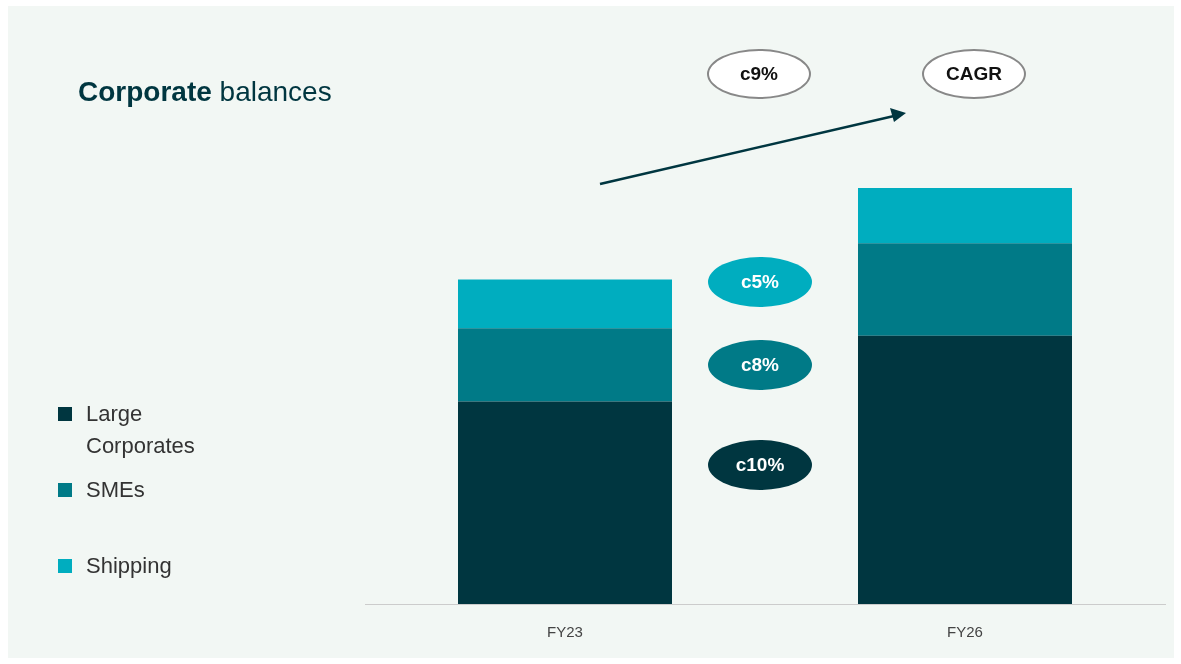 The height and width of the screenshot is (664, 1181). What do you see at coordinates (129, 566) in the screenshot?
I see `legend-label: Shipping` at bounding box center [129, 566].